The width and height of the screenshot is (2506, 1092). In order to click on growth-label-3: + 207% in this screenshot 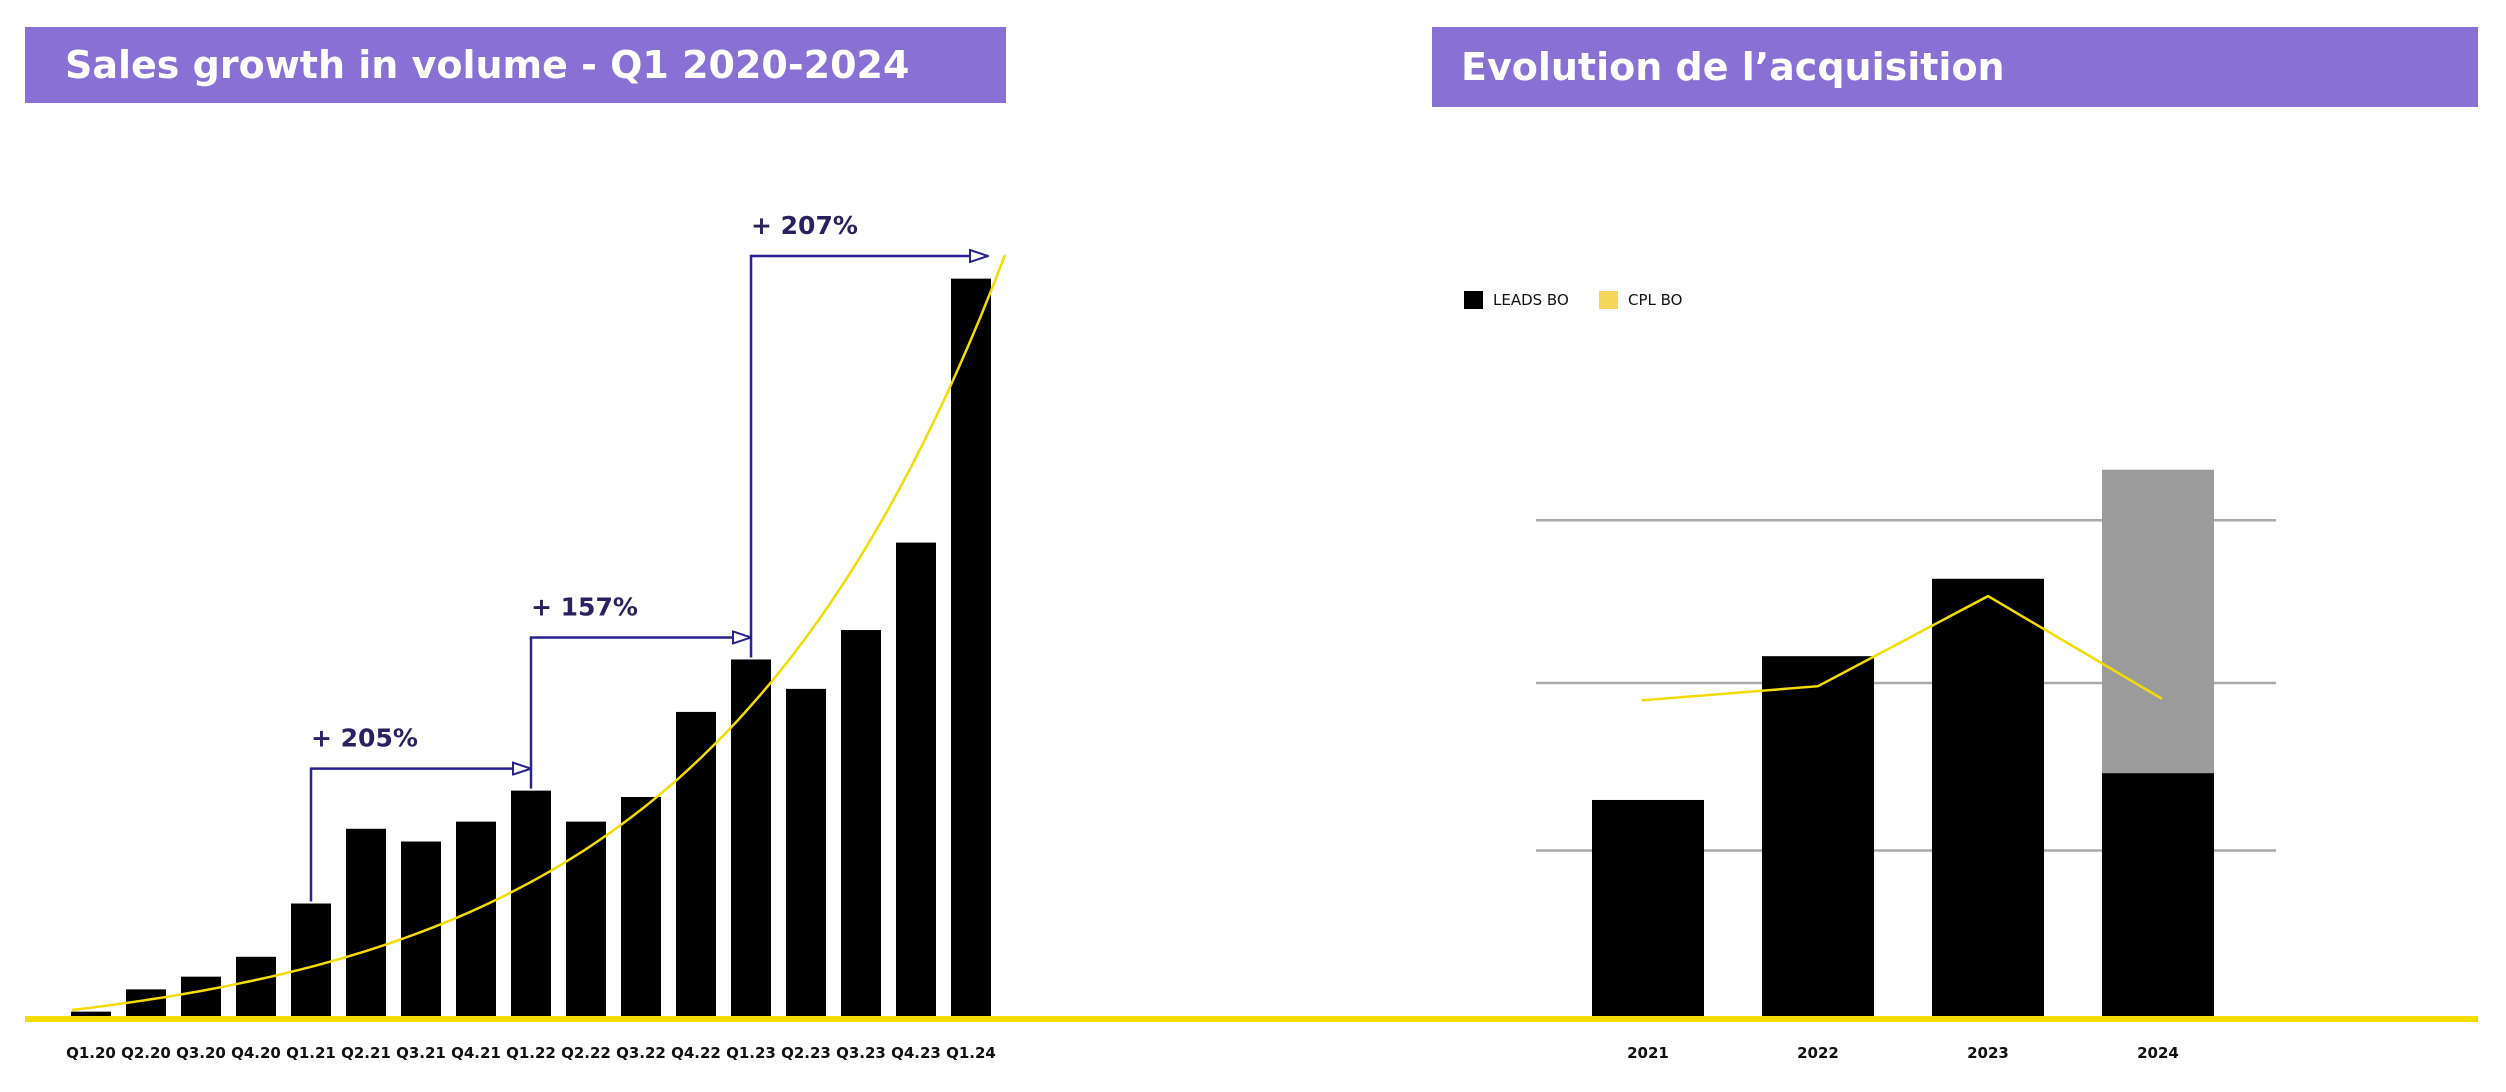, I will do `click(804, 225)`.